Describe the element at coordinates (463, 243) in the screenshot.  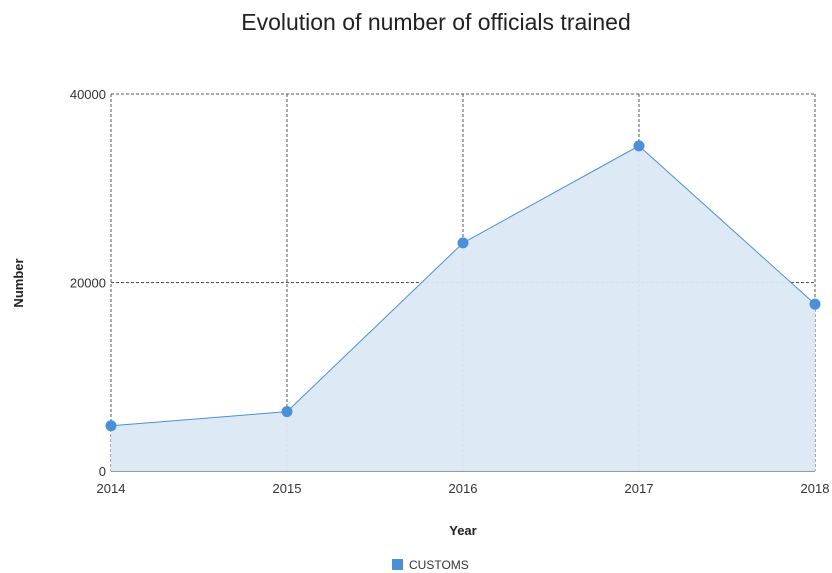
I see `data-point-2016` at that location.